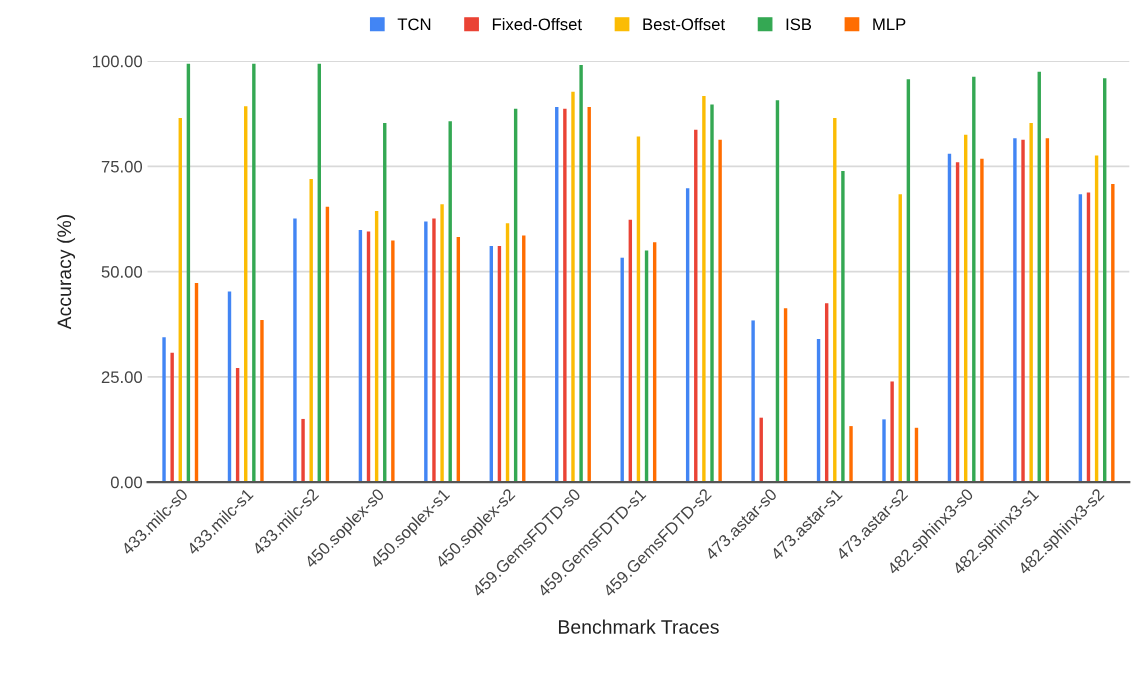  What do you see at coordinates (66, 272) in the screenshot?
I see `y-axis-title: Accuracy (%)` at bounding box center [66, 272].